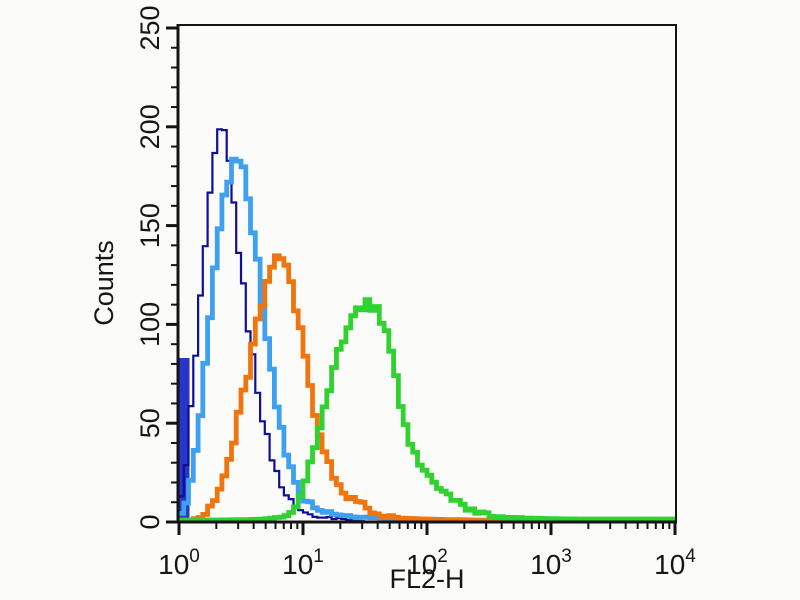  Describe the element at coordinates (675, 563) in the screenshot. I see `x-tick-label: 10⁴` at that location.